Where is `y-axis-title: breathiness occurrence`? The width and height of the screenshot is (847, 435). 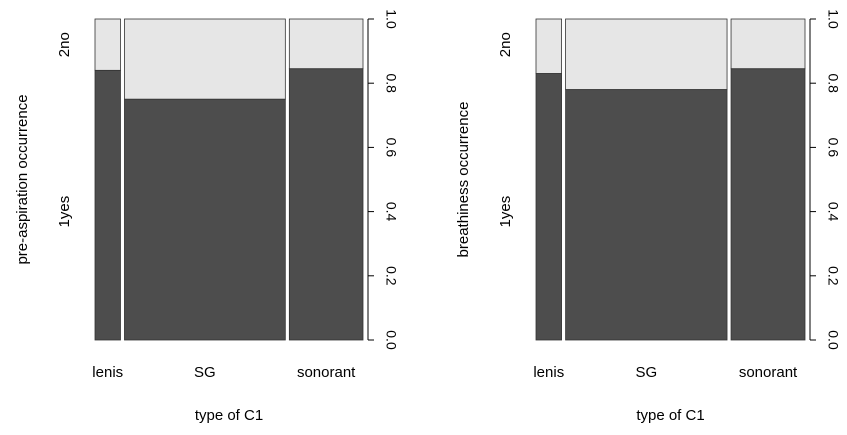 y-axis-title: breathiness occurrence is located at coordinates (463, 180).